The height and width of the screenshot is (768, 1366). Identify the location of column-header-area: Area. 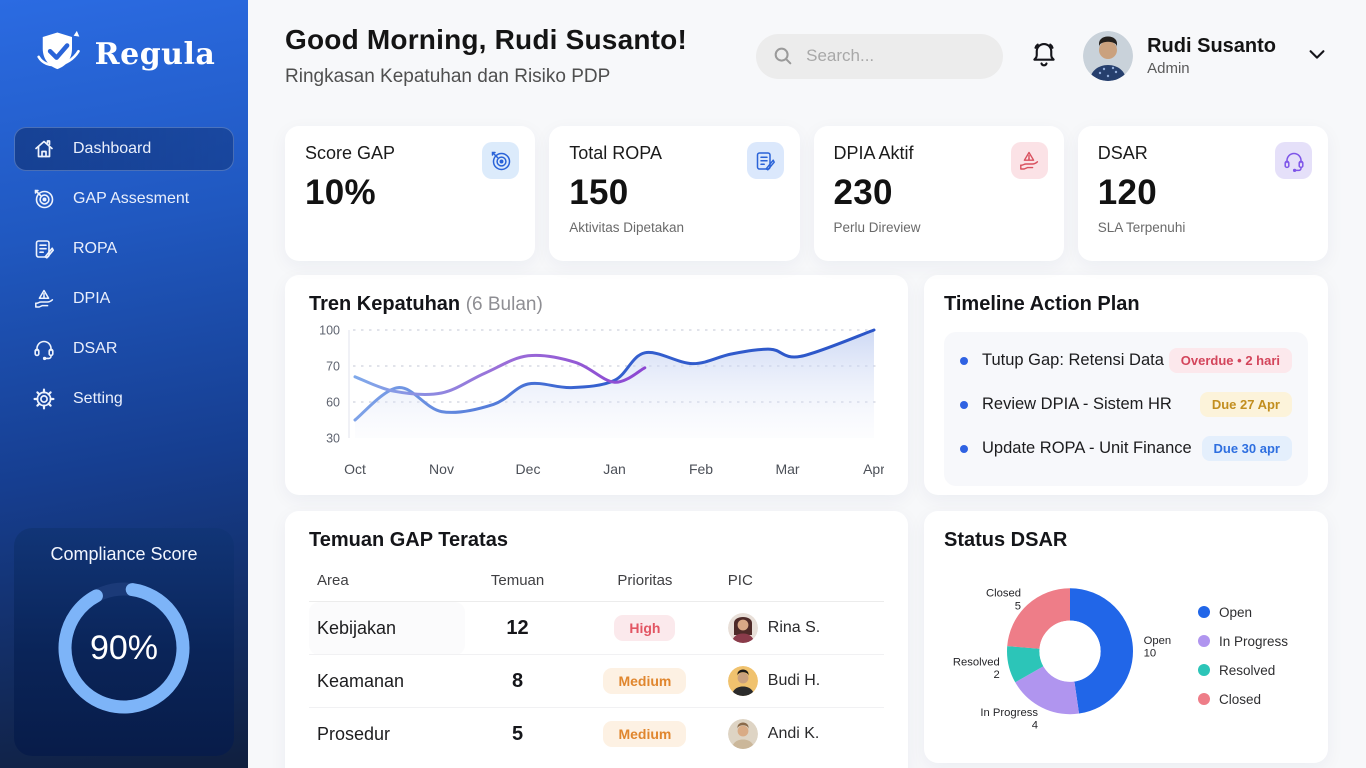
(387, 581).